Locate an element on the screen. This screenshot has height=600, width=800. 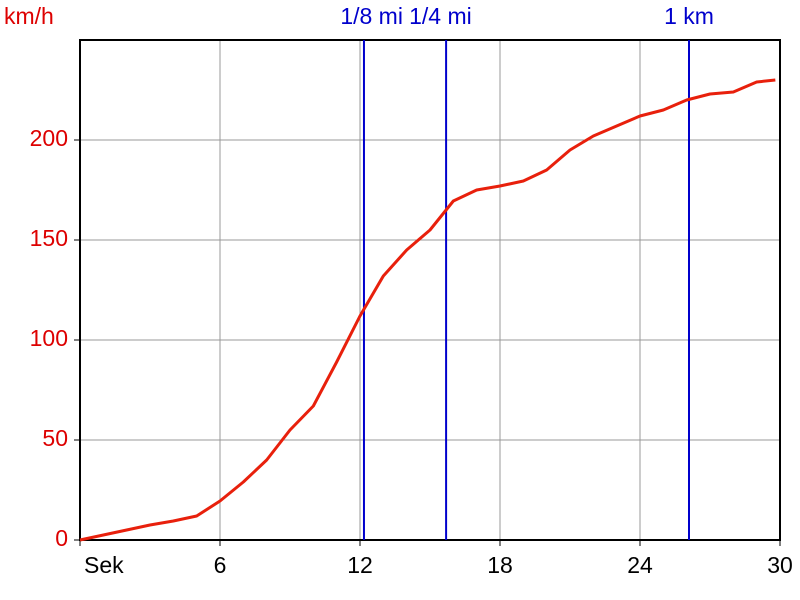
distance-marker-label: 1/8 mi is located at coordinates (371, 16).